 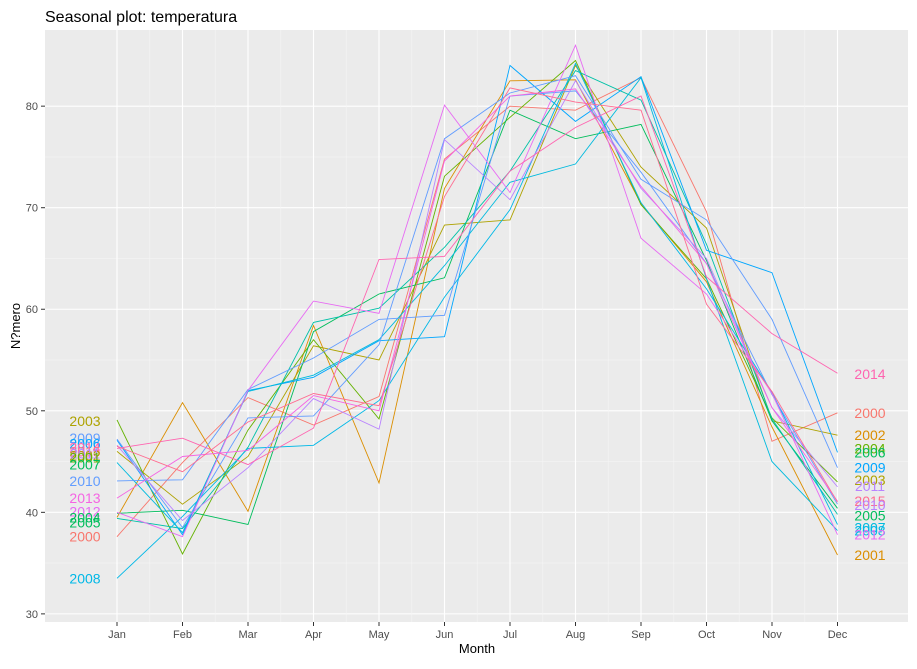 I want to click on end-year-label: 2001, so click(x=869, y=555).